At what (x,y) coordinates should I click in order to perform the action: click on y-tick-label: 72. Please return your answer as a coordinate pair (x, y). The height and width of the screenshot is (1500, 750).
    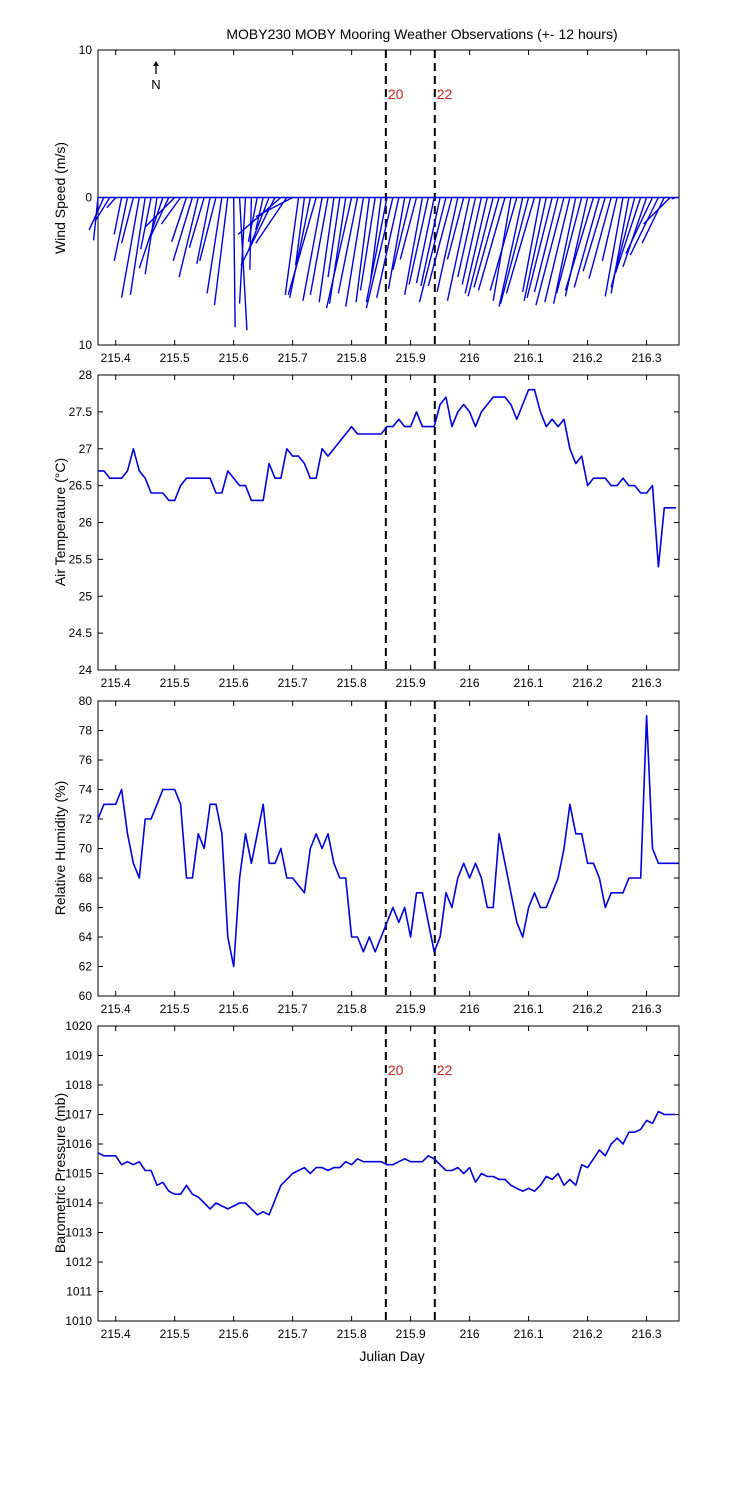
    Looking at the image, I should click on (86, 819).